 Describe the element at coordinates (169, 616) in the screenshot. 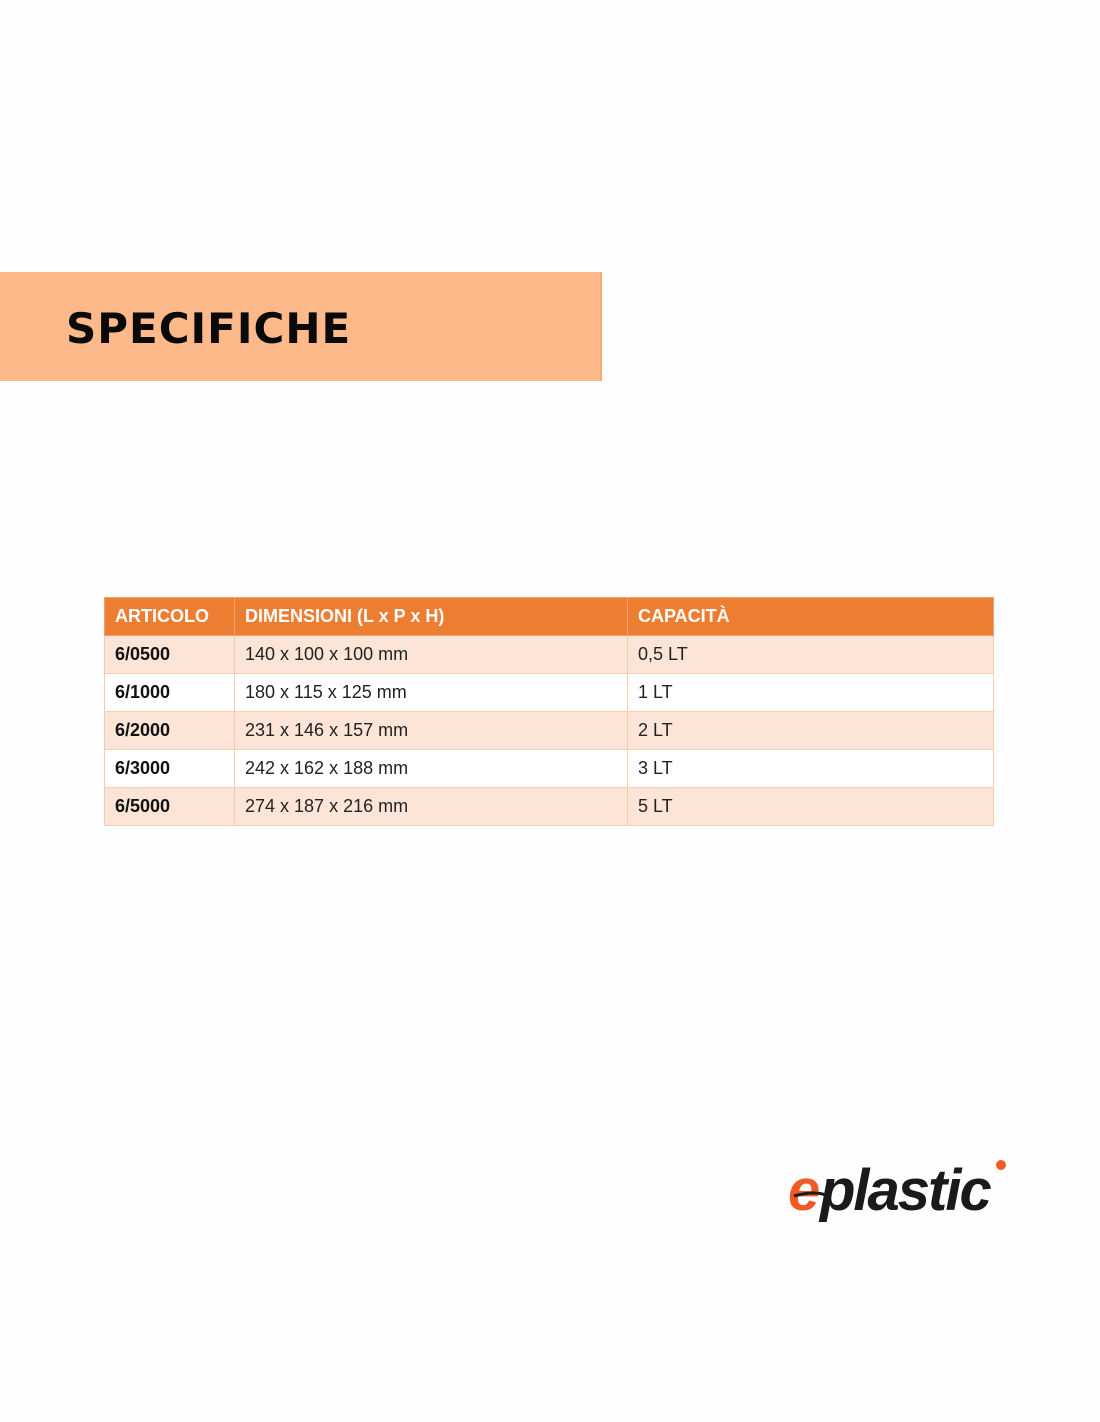

I see `header-articolo: ARTICOLO` at that location.